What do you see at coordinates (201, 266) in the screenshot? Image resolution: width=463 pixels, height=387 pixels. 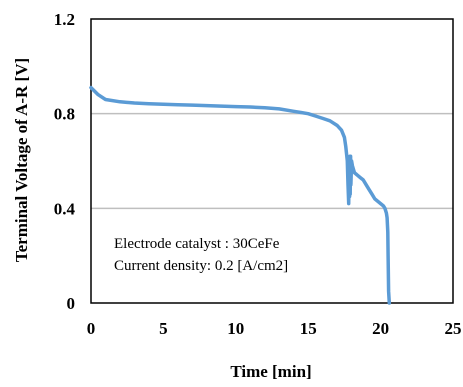 I see `annotation-current-density: Current density: 0.2 [A/cm2]` at bounding box center [201, 266].